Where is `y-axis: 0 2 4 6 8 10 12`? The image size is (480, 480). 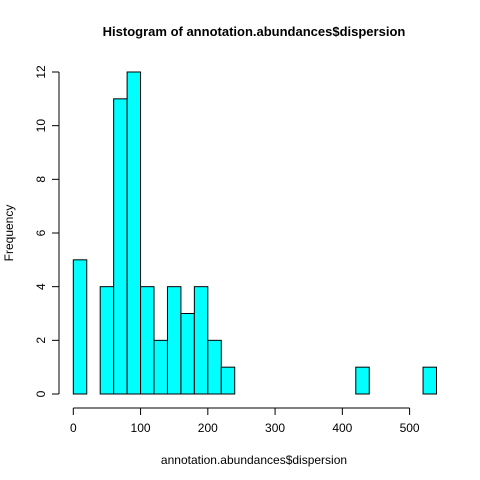
y-axis: 0 2 4 6 8 10 12 is located at coordinates (47, 231).